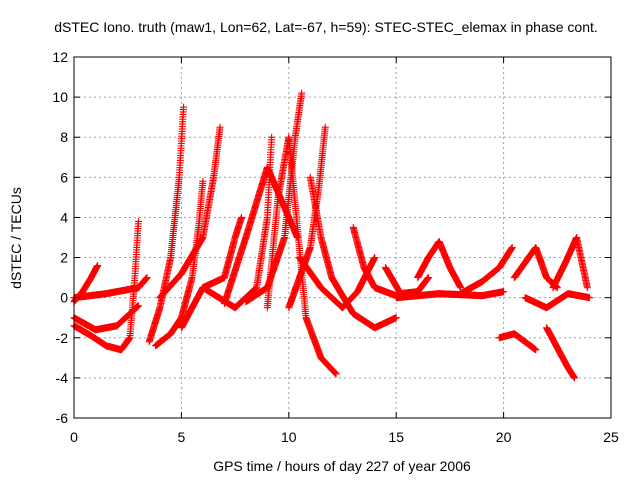 The height and width of the screenshot is (480, 640). What do you see at coordinates (396, 437) in the screenshot?
I see `x-tick-label: 15` at bounding box center [396, 437].